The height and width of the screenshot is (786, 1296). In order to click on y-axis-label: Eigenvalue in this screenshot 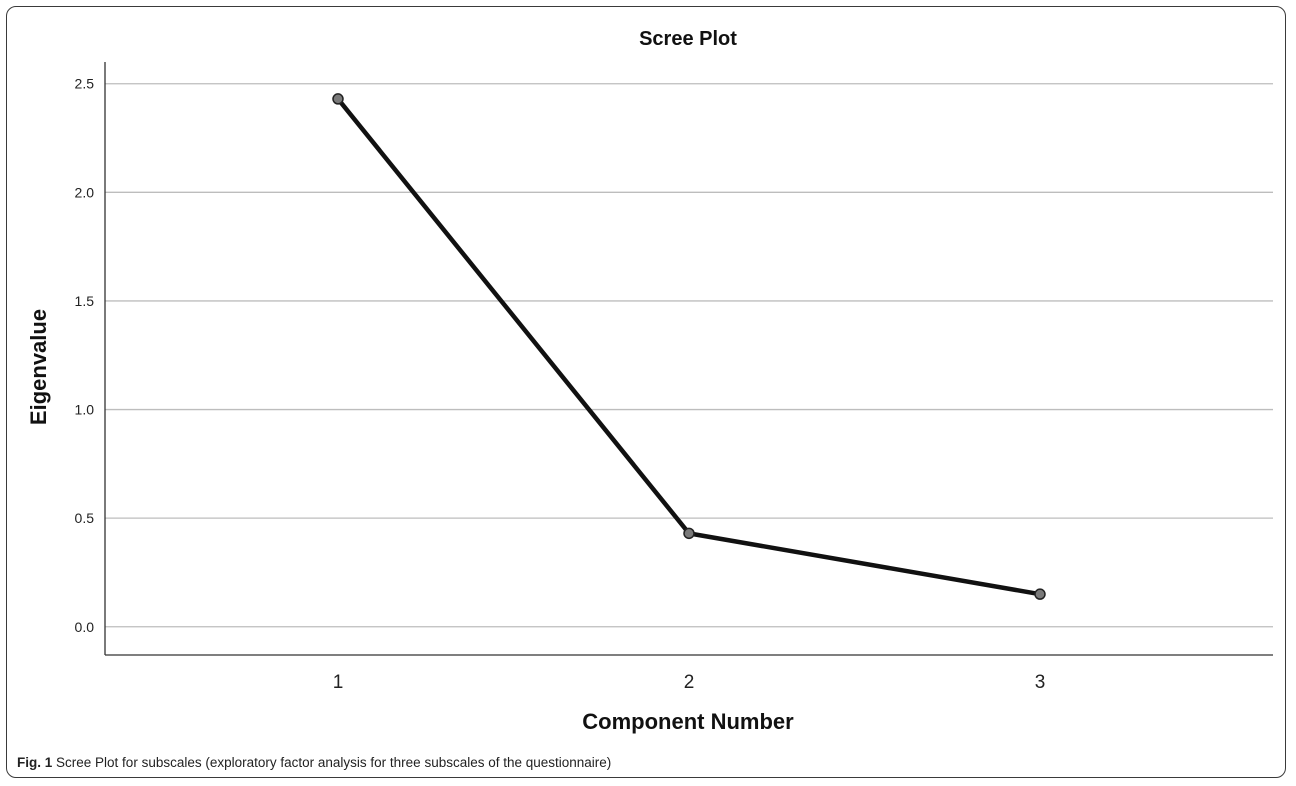, I will do `click(38, 367)`.